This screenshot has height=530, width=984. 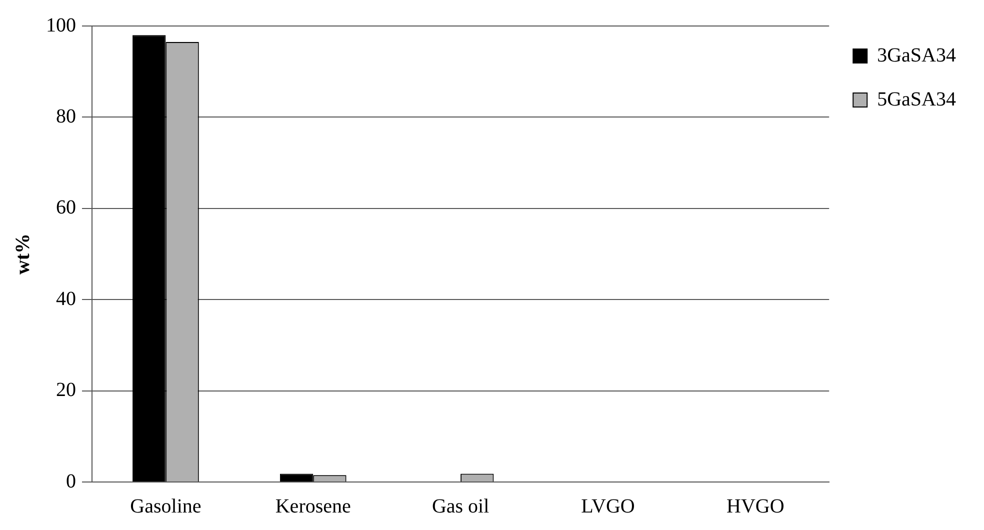 What do you see at coordinates (608, 506) in the screenshot?
I see `x-tick-label: LVGO` at bounding box center [608, 506].